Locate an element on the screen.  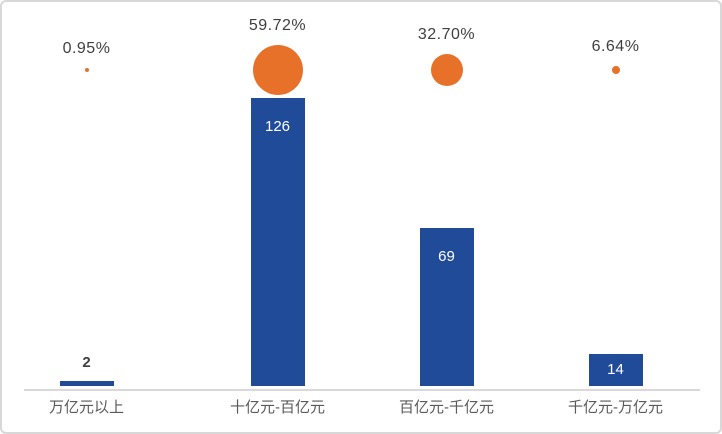
bar: 14 is located at coordinates (615, 369).